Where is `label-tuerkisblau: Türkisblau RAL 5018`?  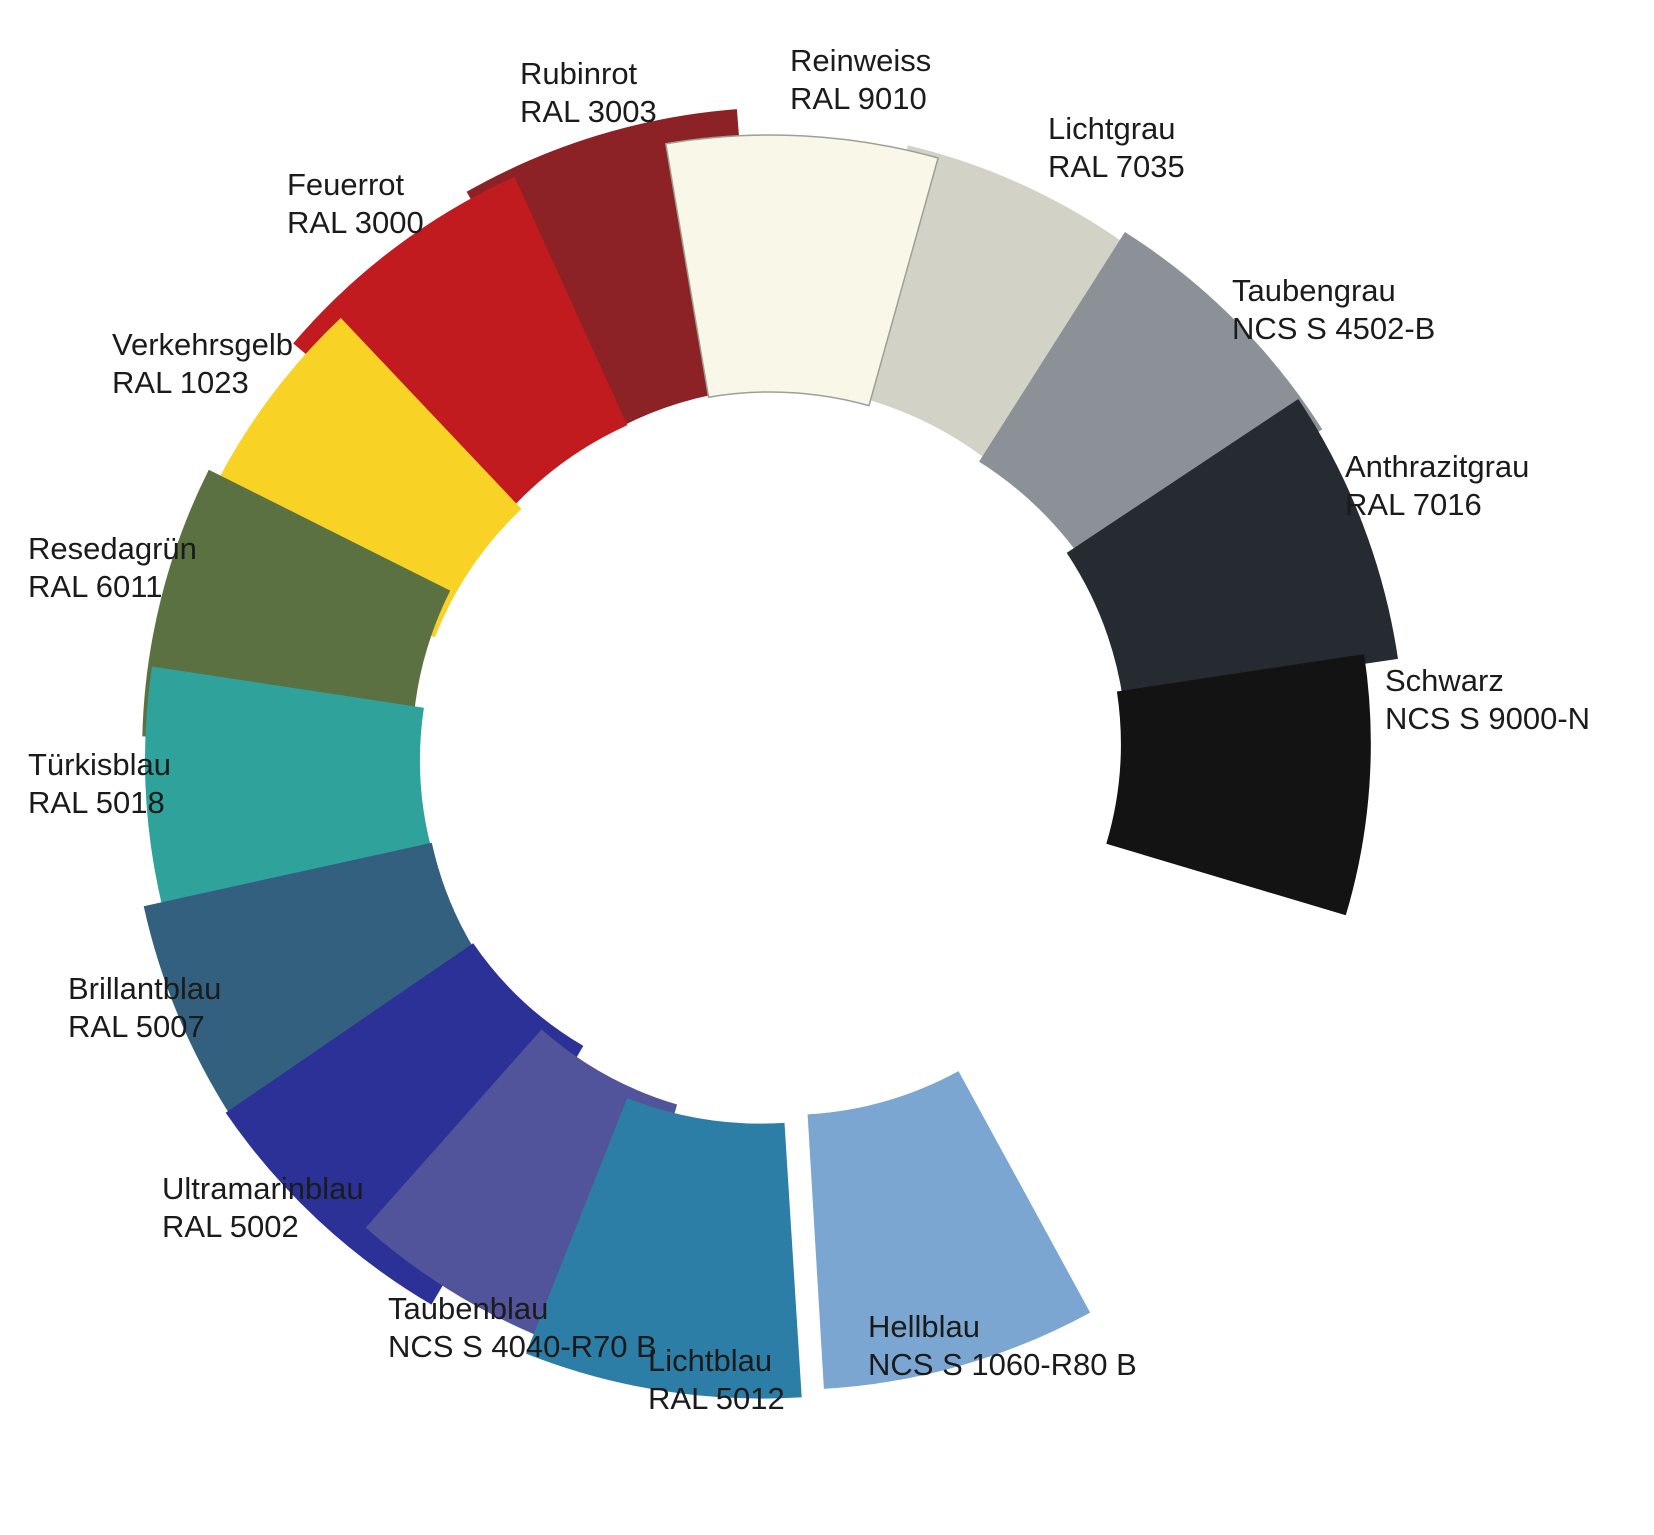 label-tuerkisblau: Türkisblau RAL 5018 is located at coordinates (99, 784).